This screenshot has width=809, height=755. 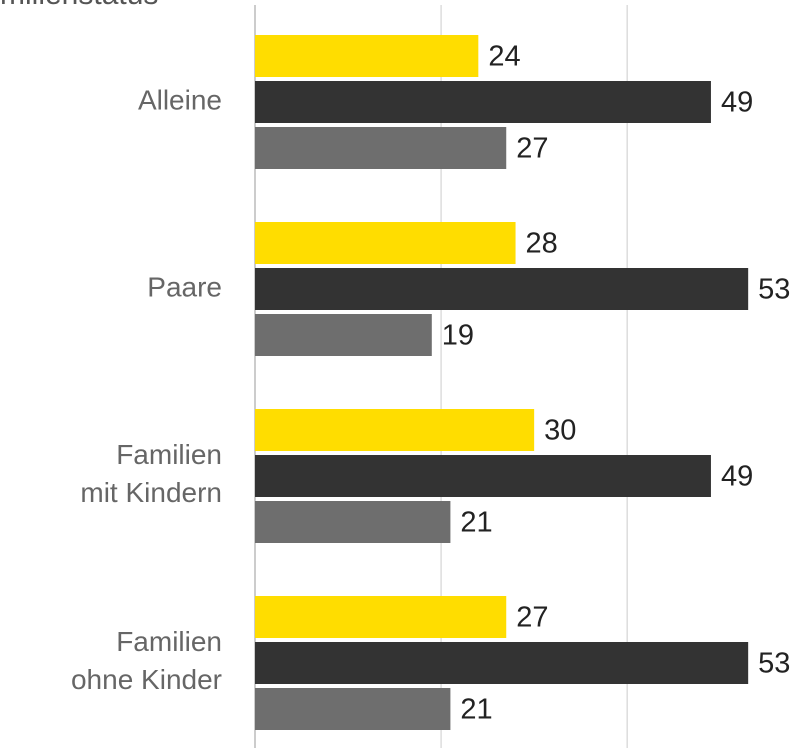 What do you see at coordinates (184, 286) in the screenshot?
I see `y-tick-label: Paare` at bounding box center [184, 286].